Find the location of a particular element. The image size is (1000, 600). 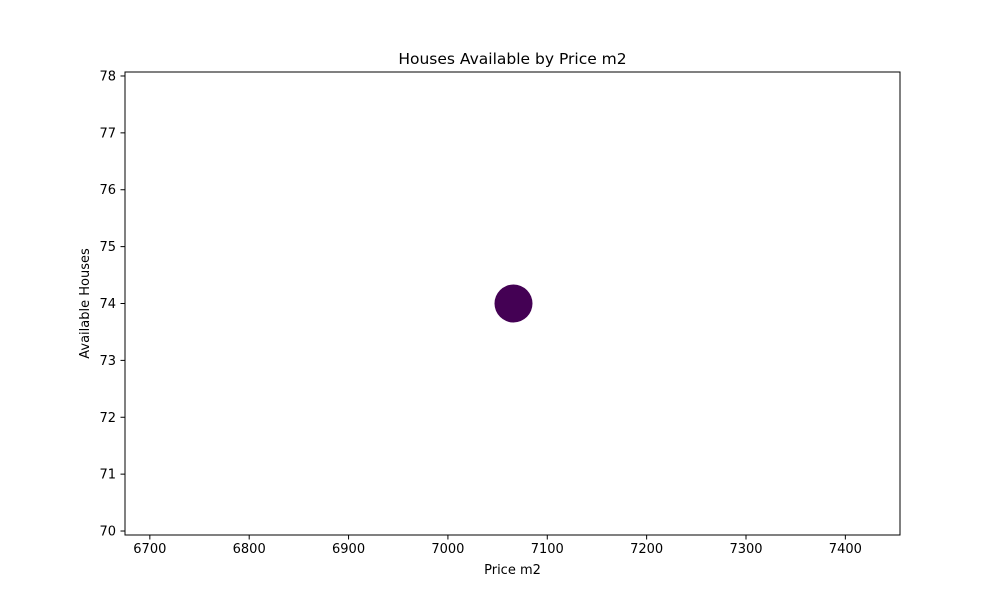

y-tick-label: 74 is located at coordinates (107, 304).